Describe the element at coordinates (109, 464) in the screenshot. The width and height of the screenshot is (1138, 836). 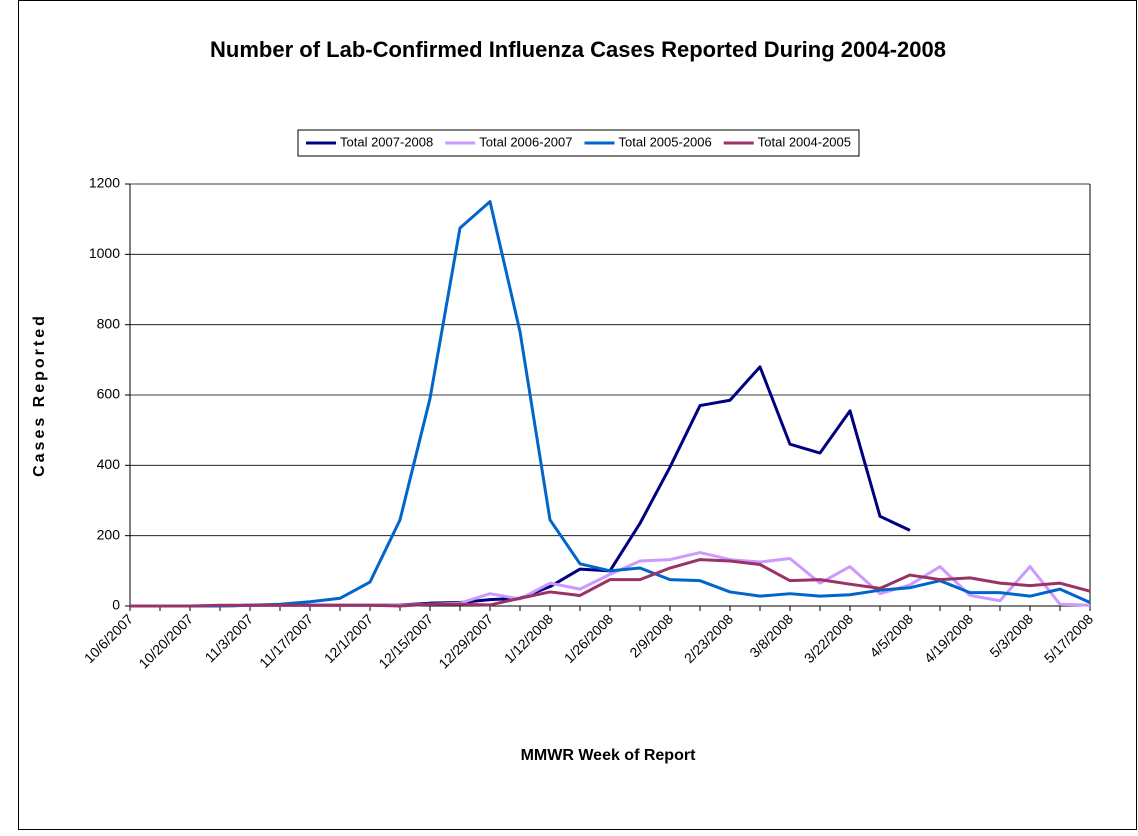
I see `y-tick-label: 400` at that location.